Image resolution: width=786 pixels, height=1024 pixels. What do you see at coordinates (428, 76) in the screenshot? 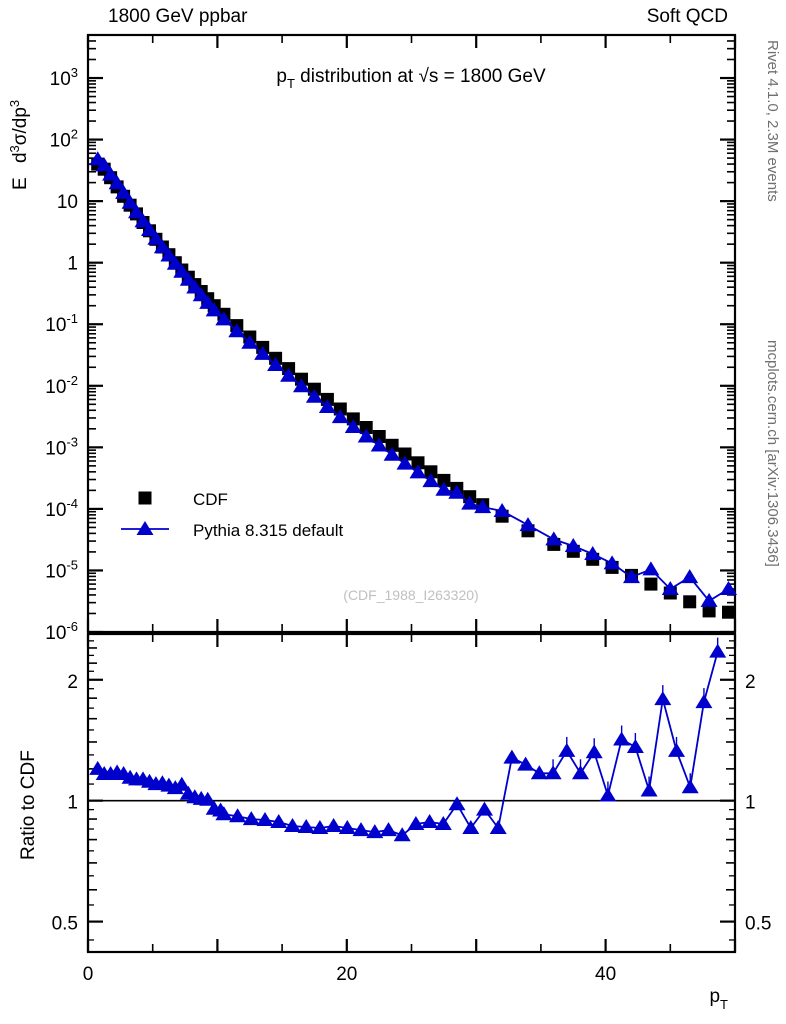
I see `title-sqrt-s: √s` at bounding box center [428, 76].